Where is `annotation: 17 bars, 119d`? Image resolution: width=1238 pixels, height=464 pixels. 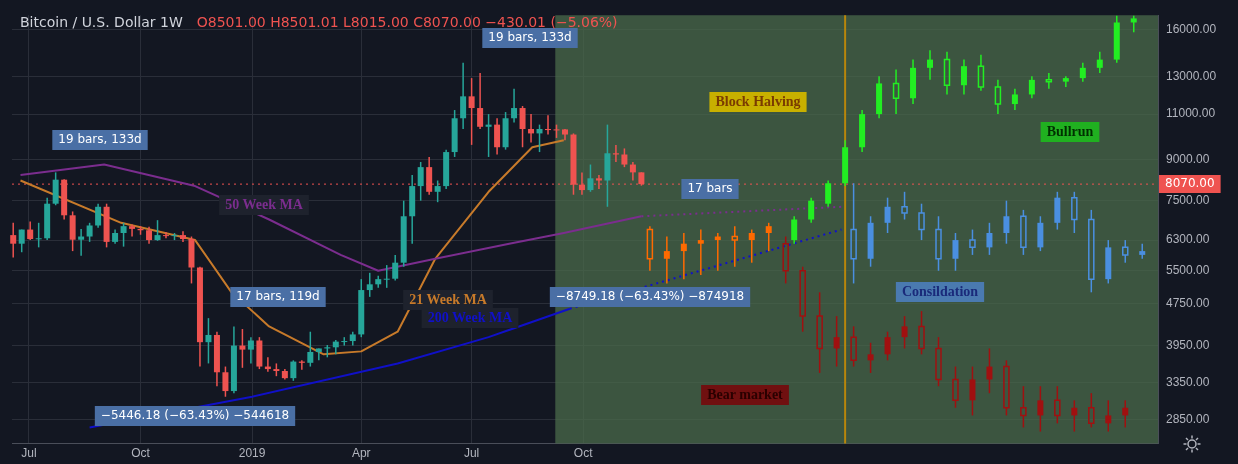
annotation: 17 bars, 119d is located at coordinates (278, 296).